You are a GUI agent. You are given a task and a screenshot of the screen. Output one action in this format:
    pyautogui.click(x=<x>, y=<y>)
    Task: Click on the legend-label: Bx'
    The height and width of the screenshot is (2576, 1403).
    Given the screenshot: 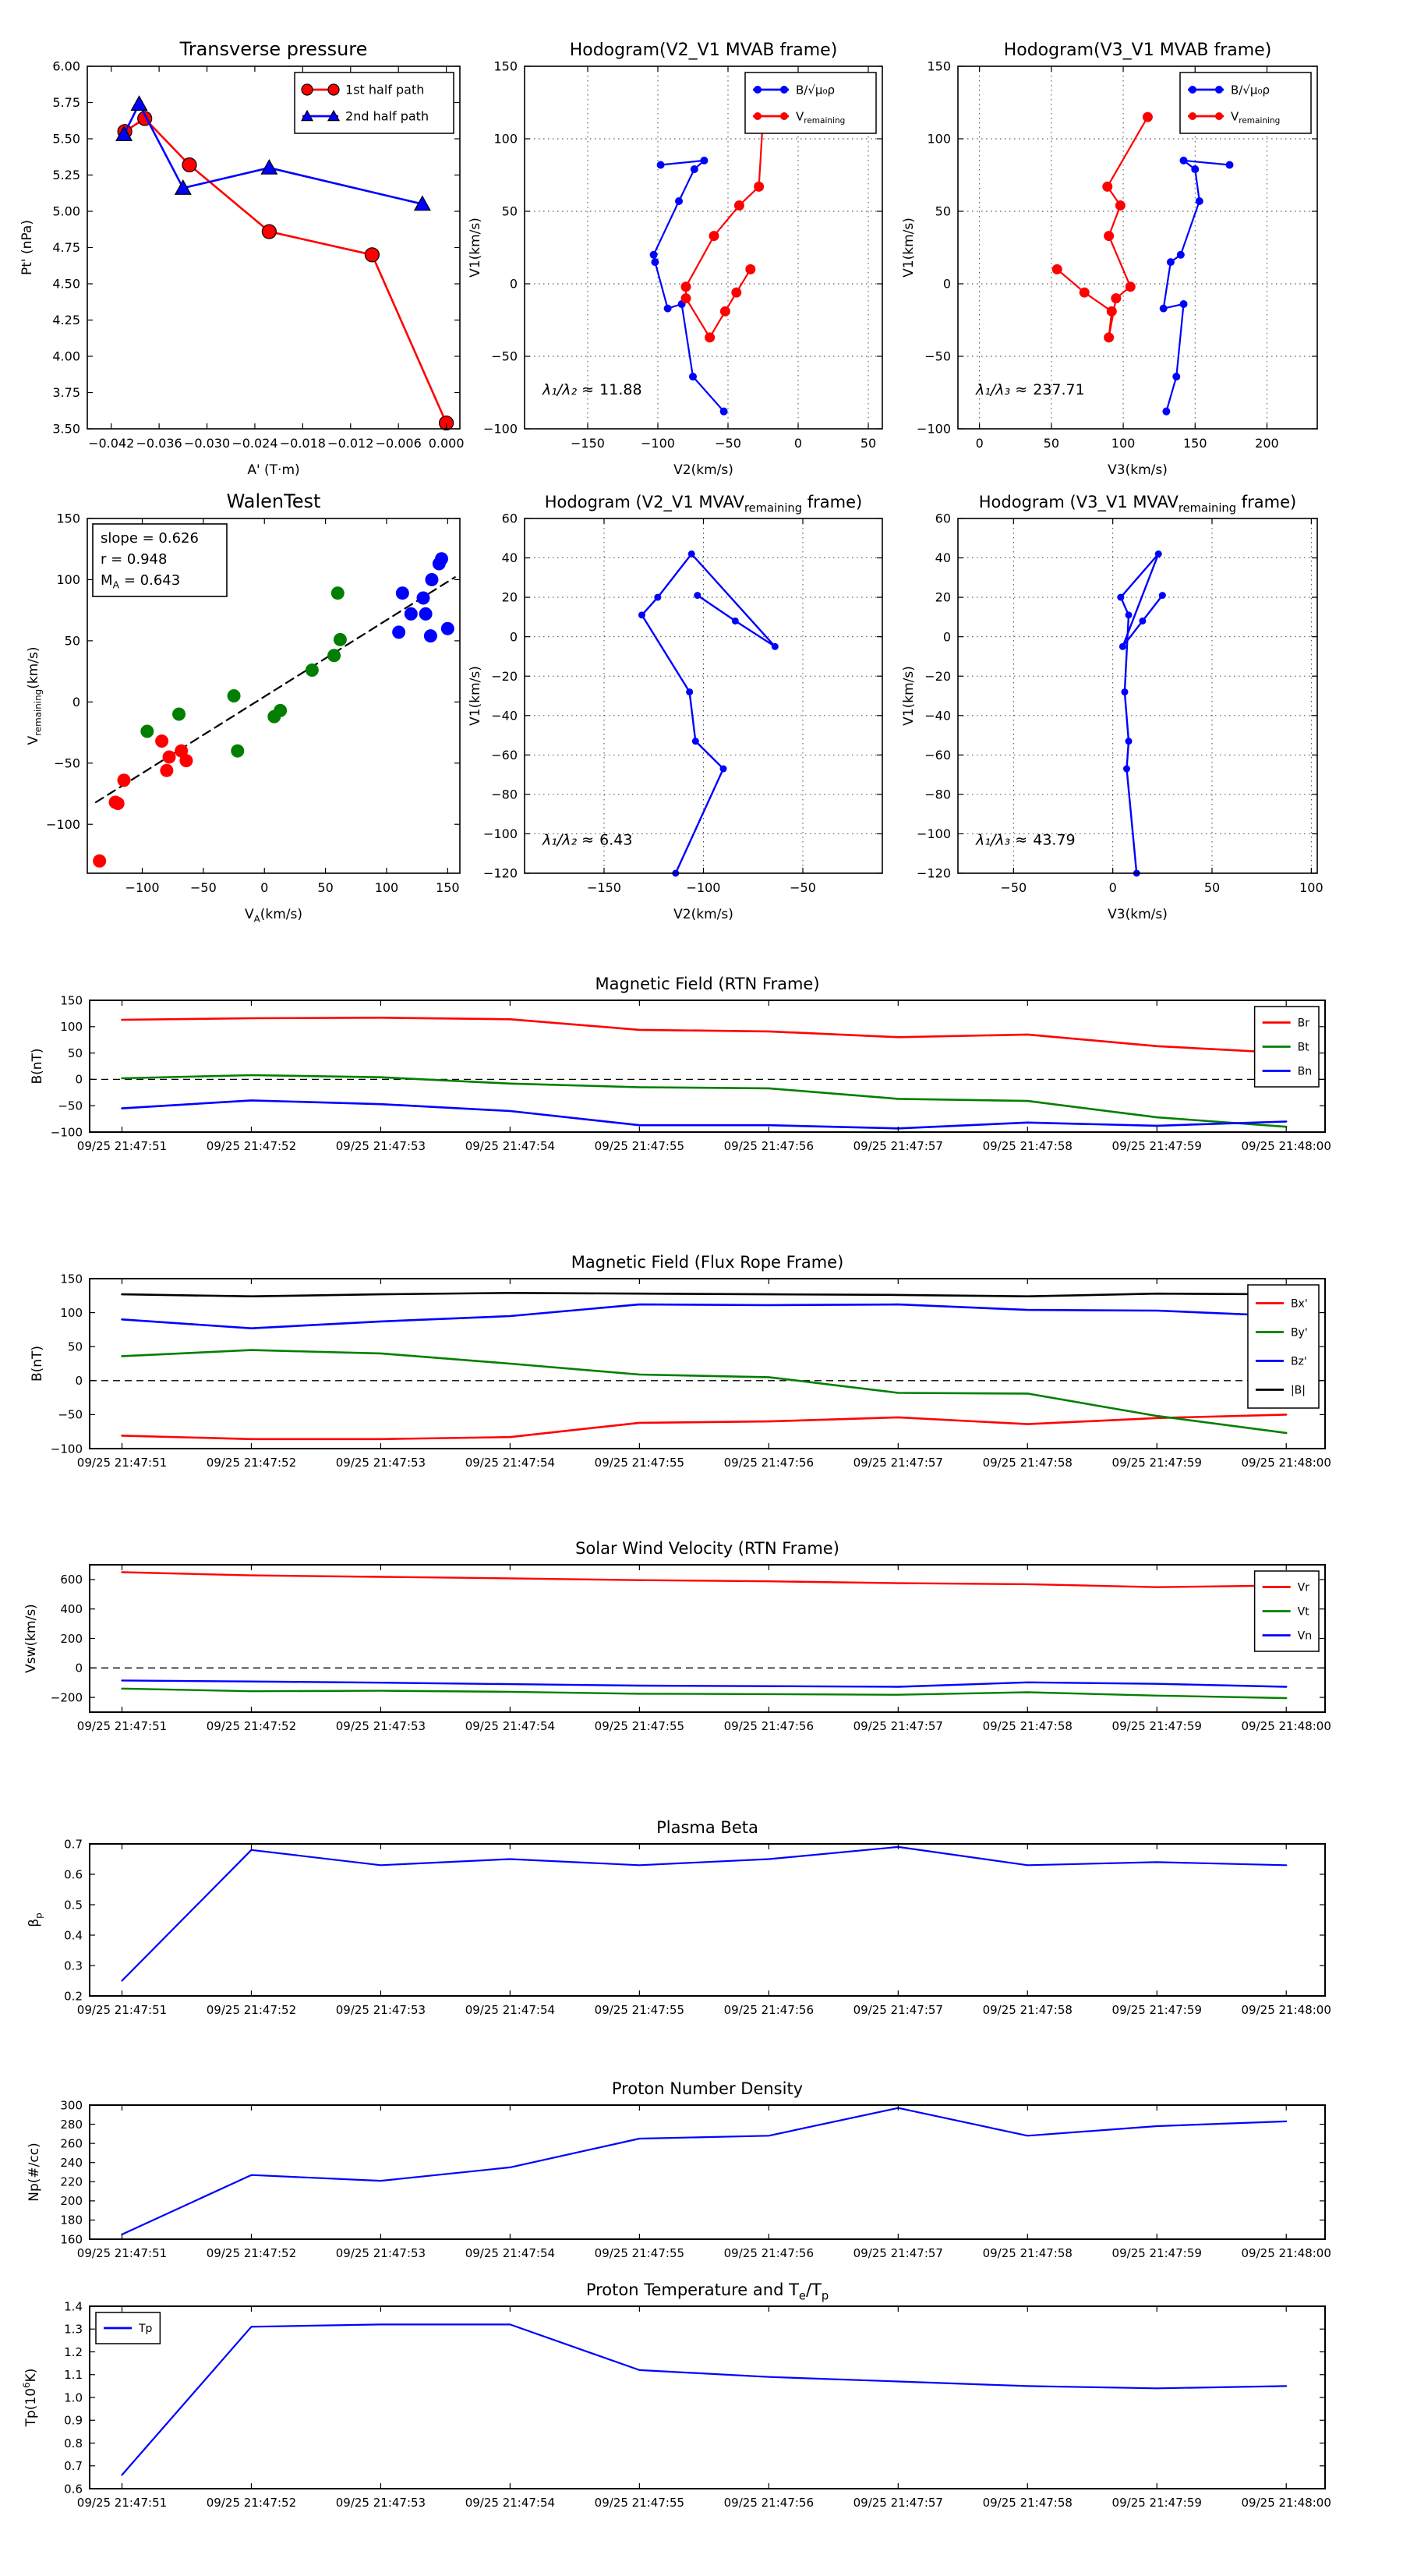 What is the action you would take?
    pyautogui.click(x=1299, y=1303)
    